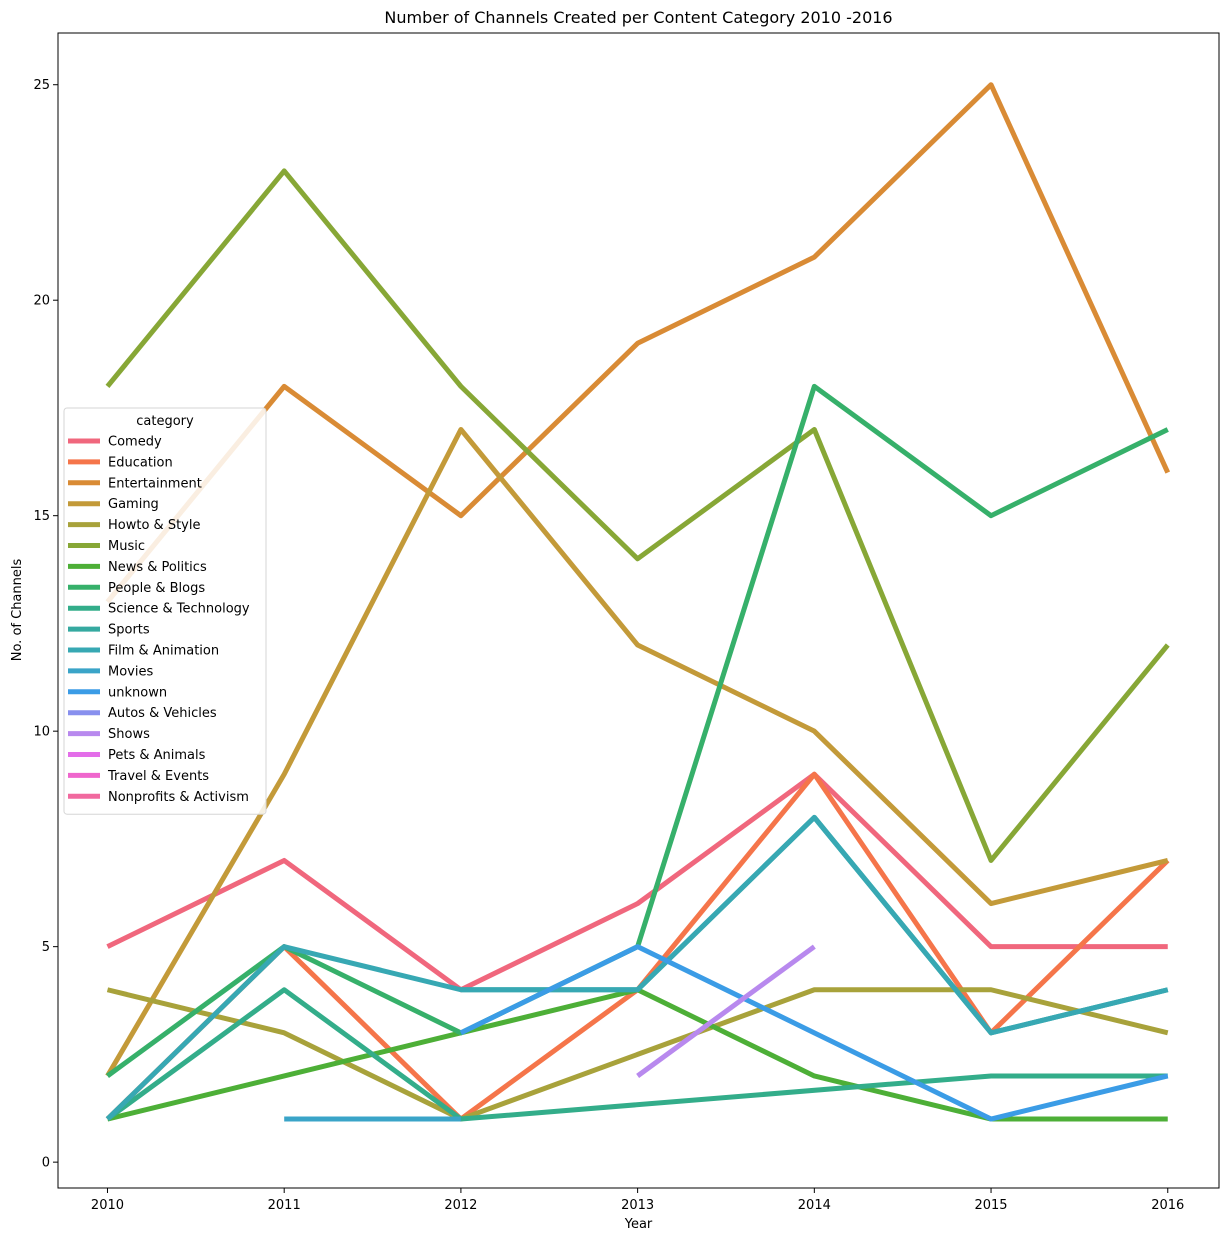  Describe the element at coordinates (133, 504) in the screenshot. I see `legend-entry: Gaming` at that location.